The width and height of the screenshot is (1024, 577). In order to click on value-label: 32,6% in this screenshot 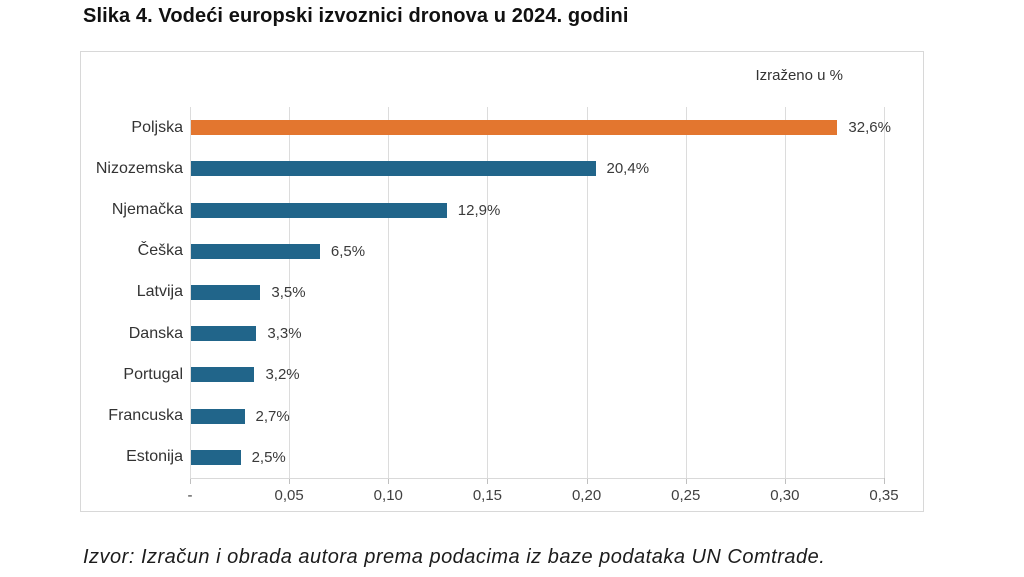, I will do `click(869, 128)`.